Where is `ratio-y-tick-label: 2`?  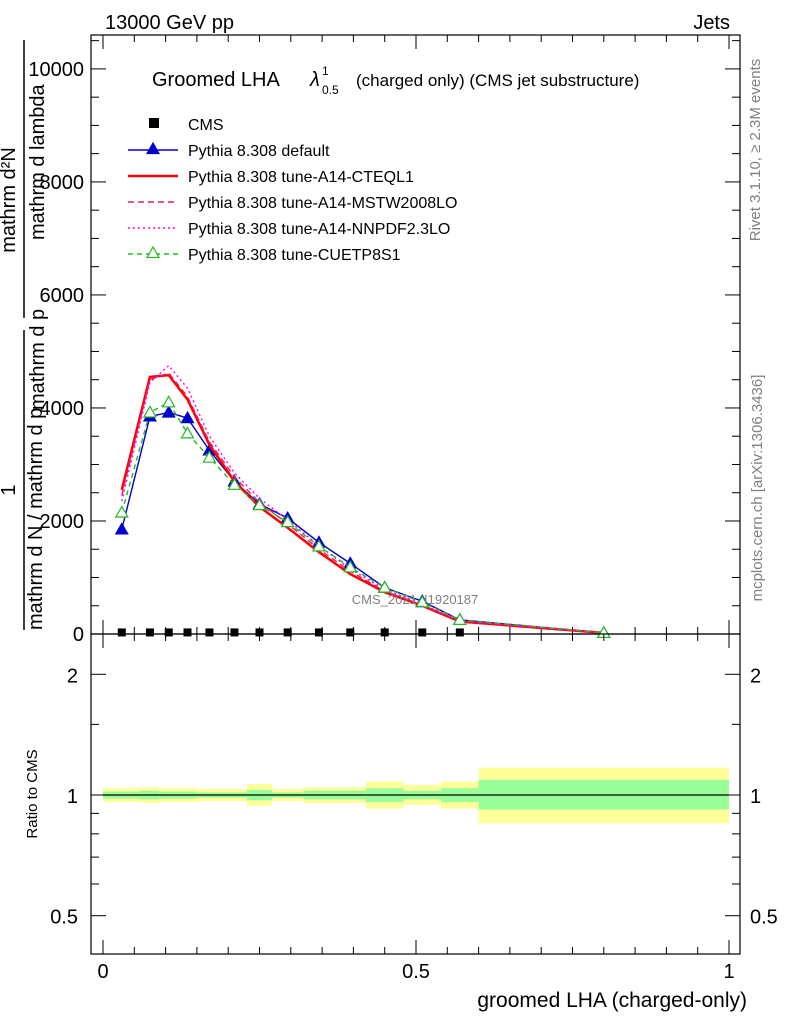
ratio-y-tick-label: 2 is located at coordinates (72, 676).